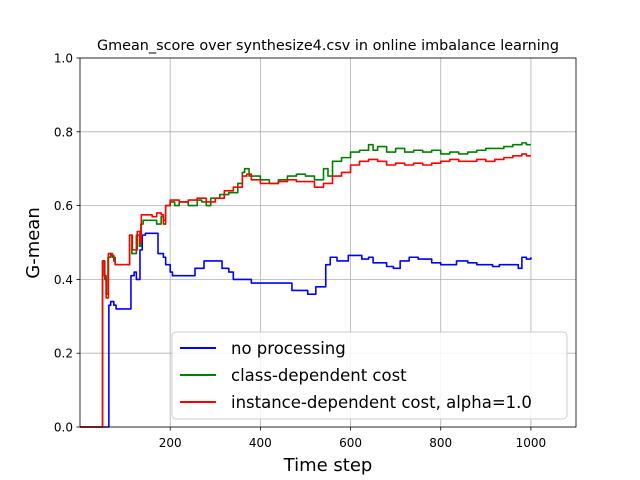 The height and width of the screenshot is (480, 640). I want to click on x-tick-label: 200, so click(170, 443).